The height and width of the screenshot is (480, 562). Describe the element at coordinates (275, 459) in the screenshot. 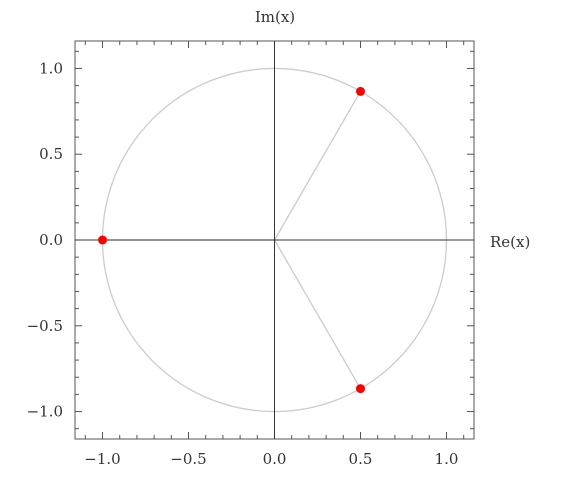

I see `x-tick-label: 0.0` at that location.